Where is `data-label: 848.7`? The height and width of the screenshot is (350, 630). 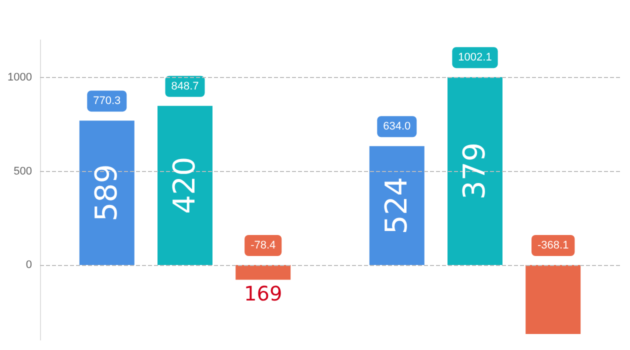
data-label: 848.7 is located at coordinates (185, 86).